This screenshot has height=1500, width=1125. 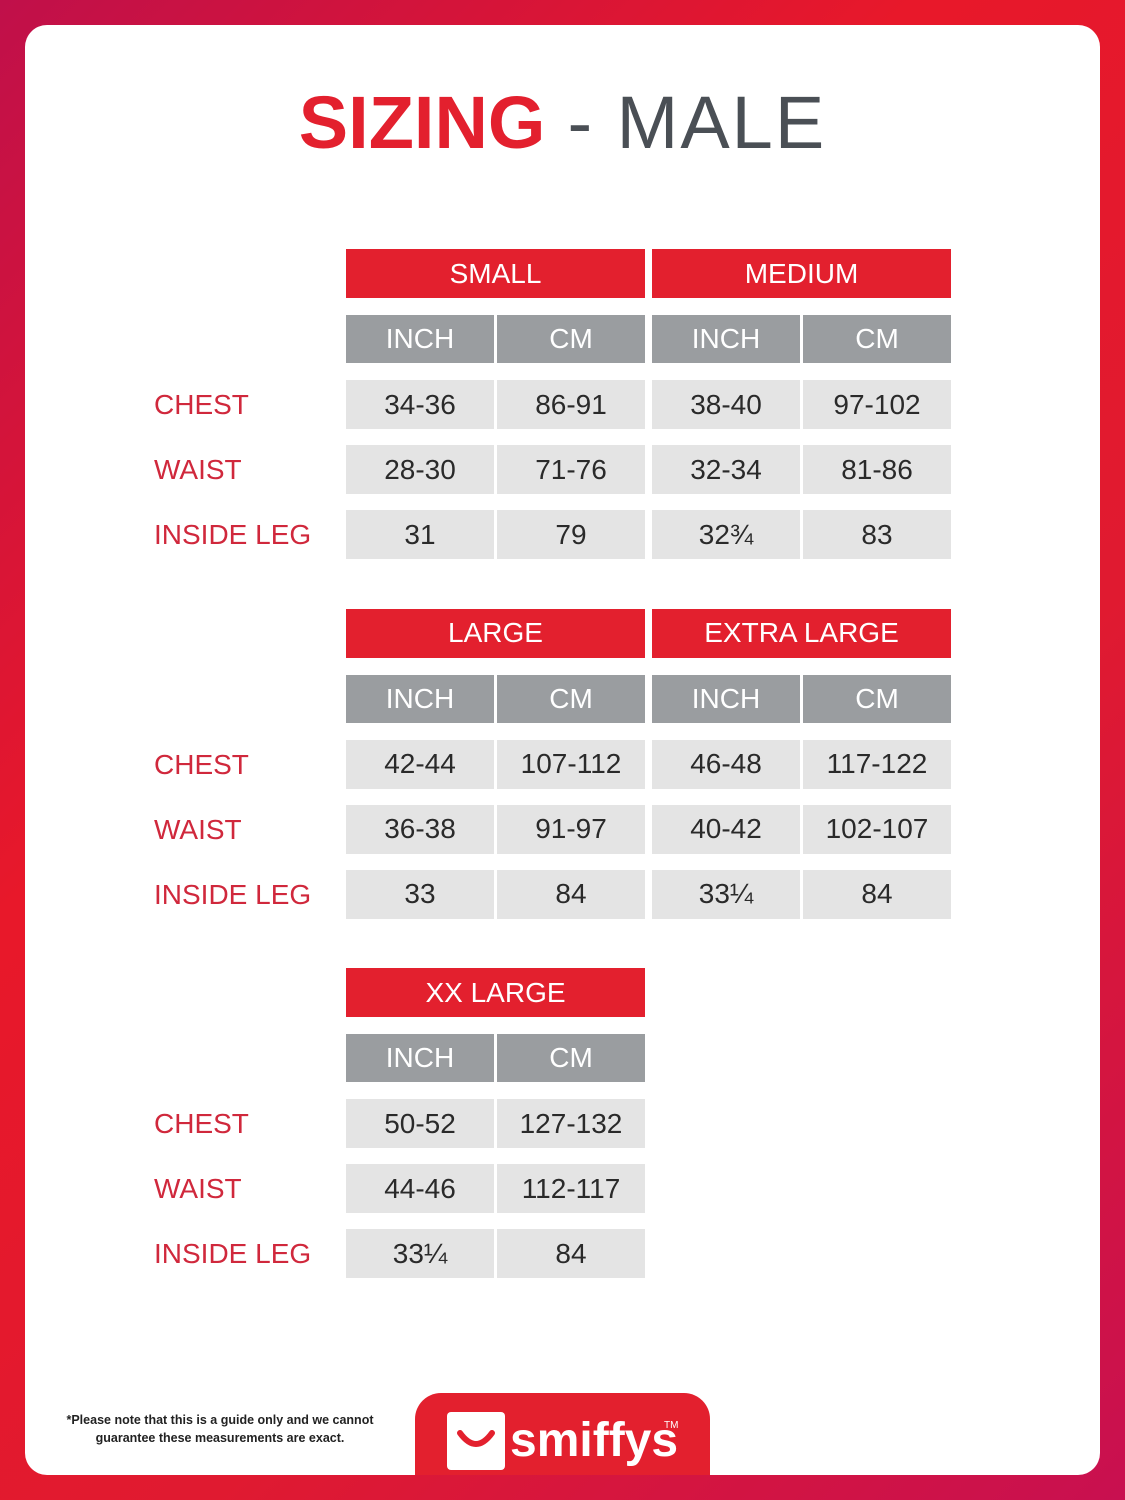 I want to click on smile, so click(x=476, y=1438).